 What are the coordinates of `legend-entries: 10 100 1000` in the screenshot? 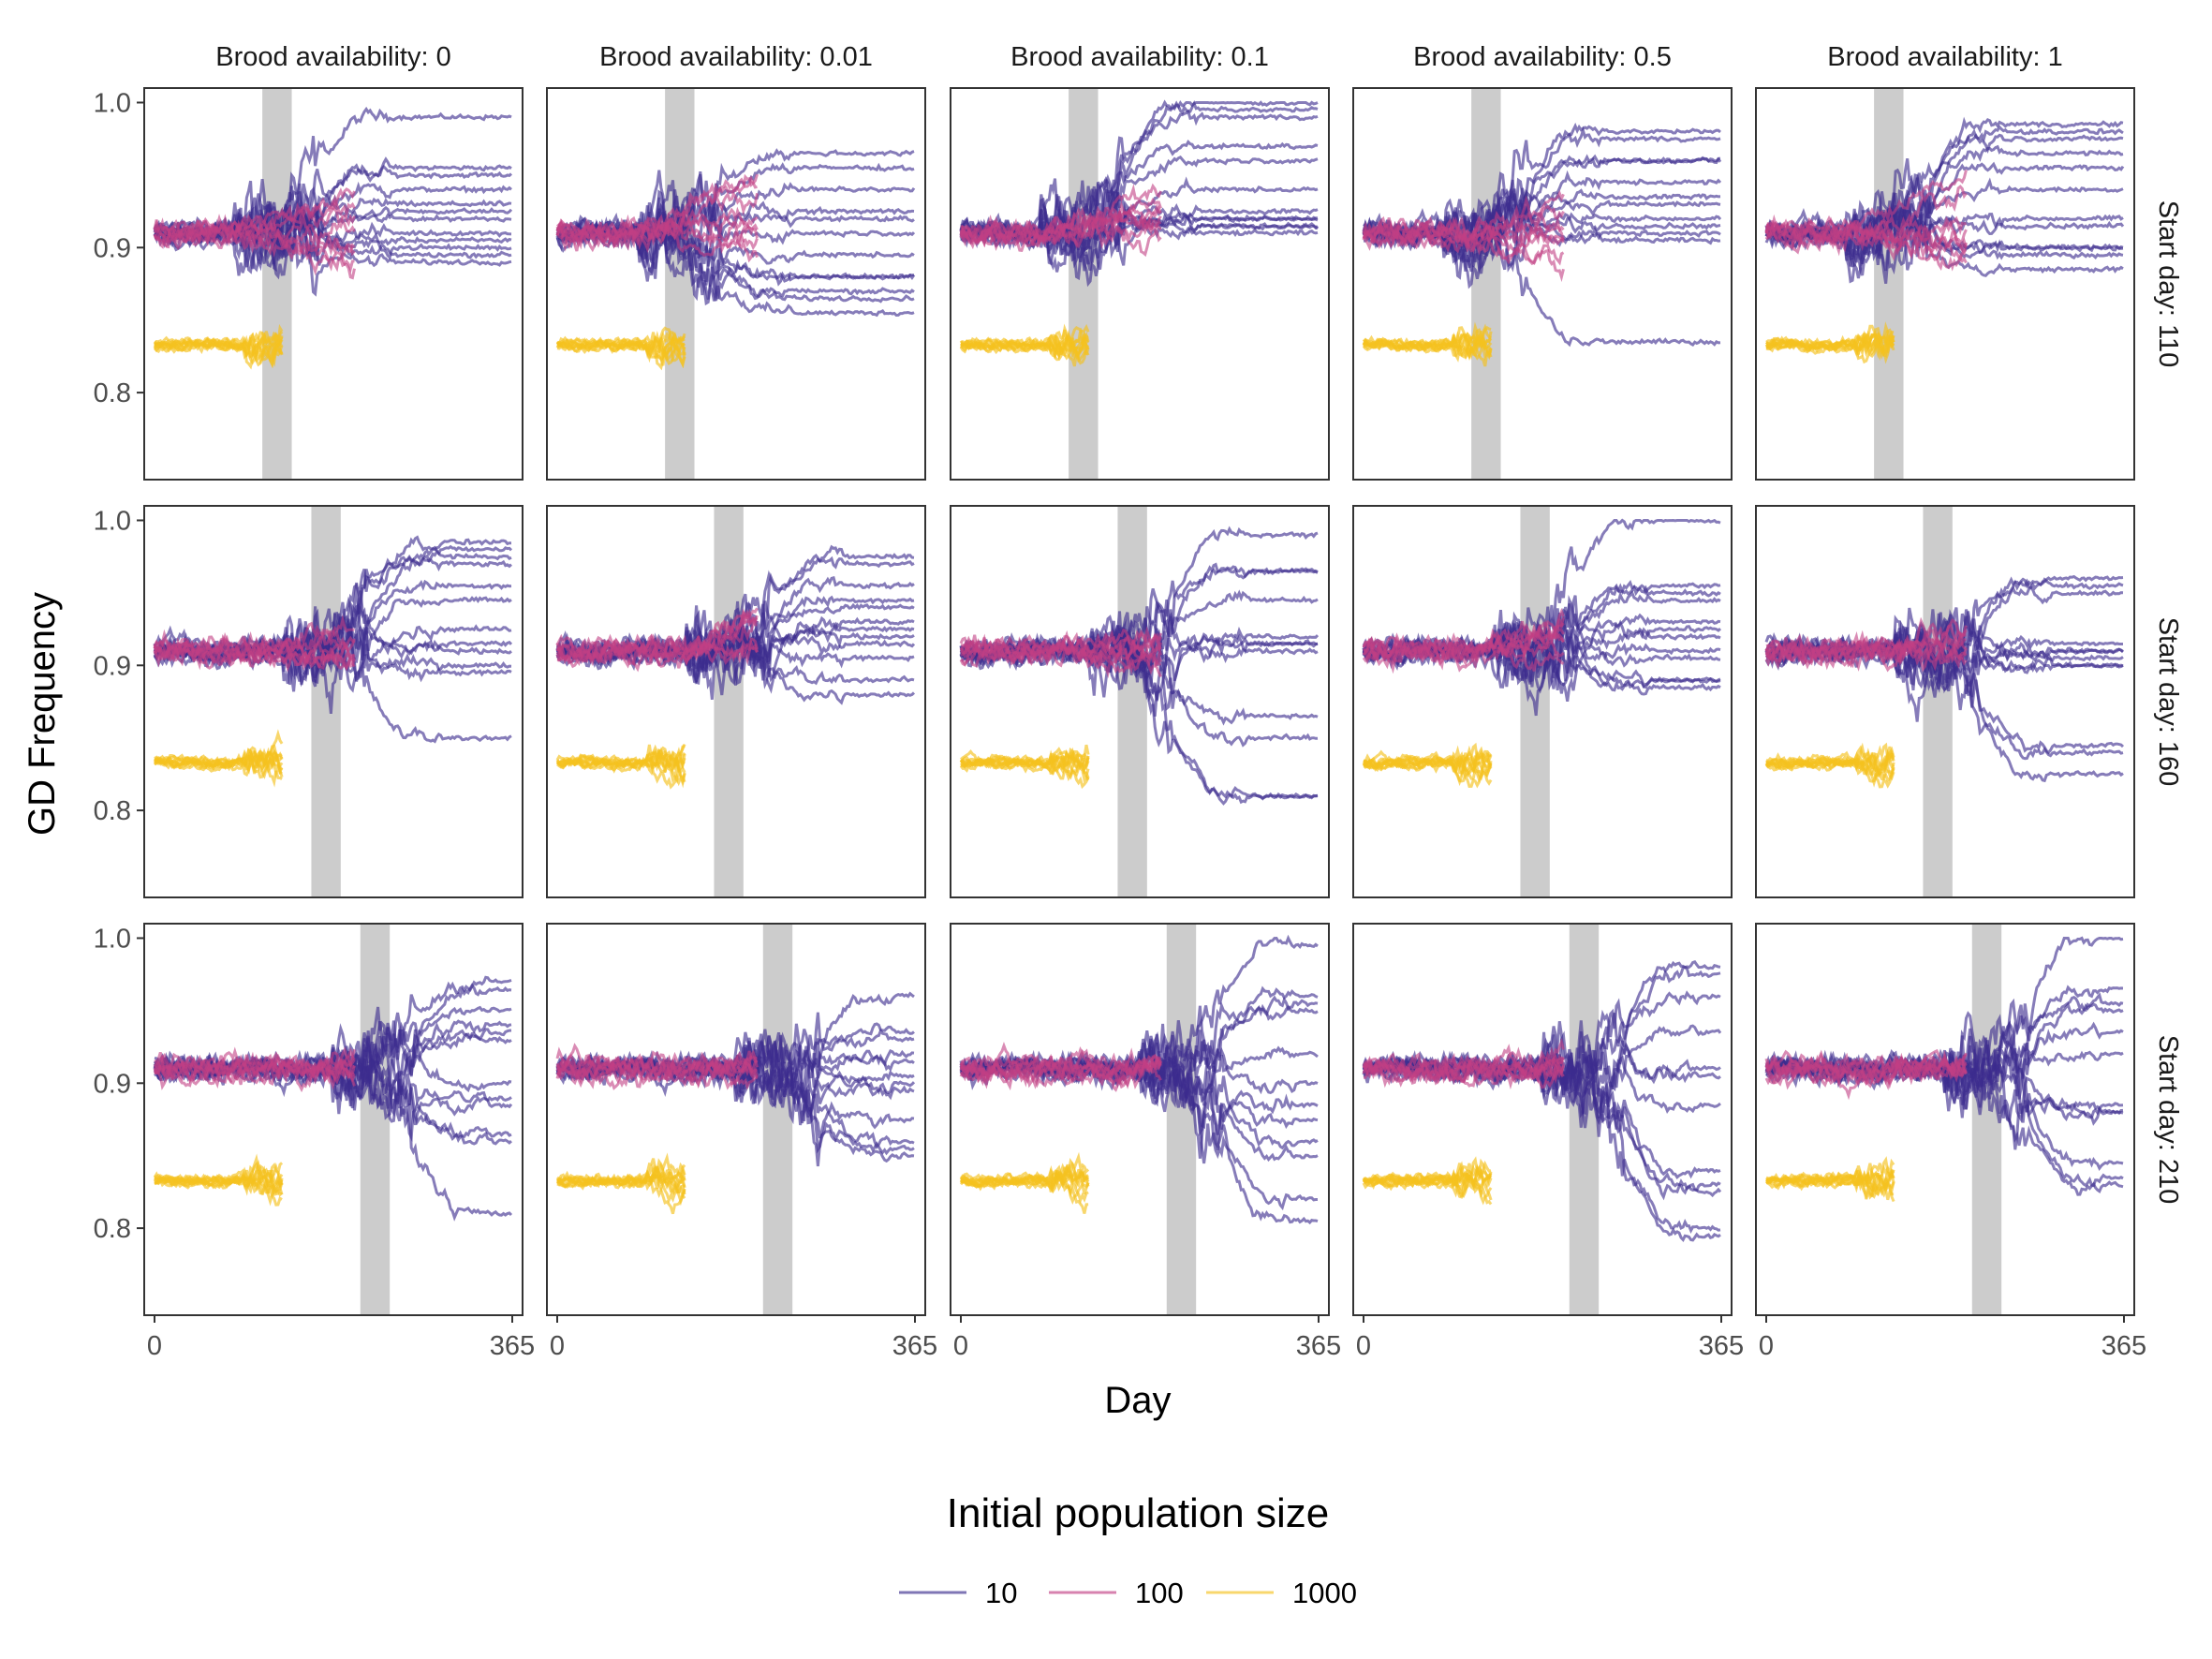 It's located at (1128, 1593).